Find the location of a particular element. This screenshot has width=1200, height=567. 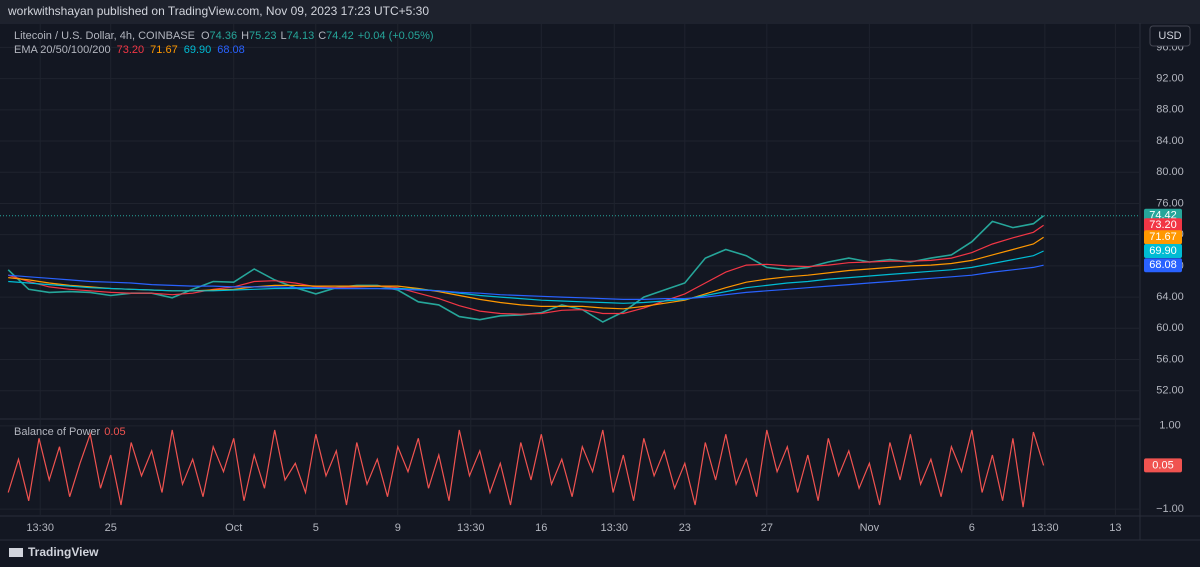

currency: USD is located at coordinates (1169, 36).